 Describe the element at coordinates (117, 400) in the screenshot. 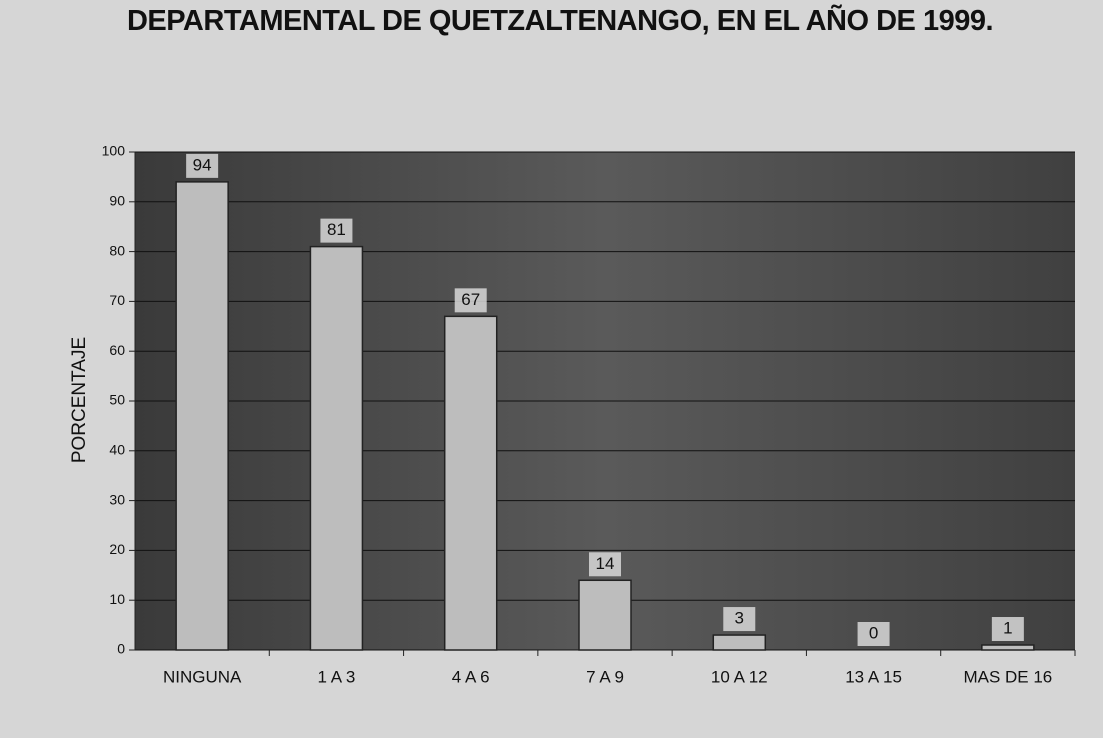

I see `y-tick-label: 50` at that location.